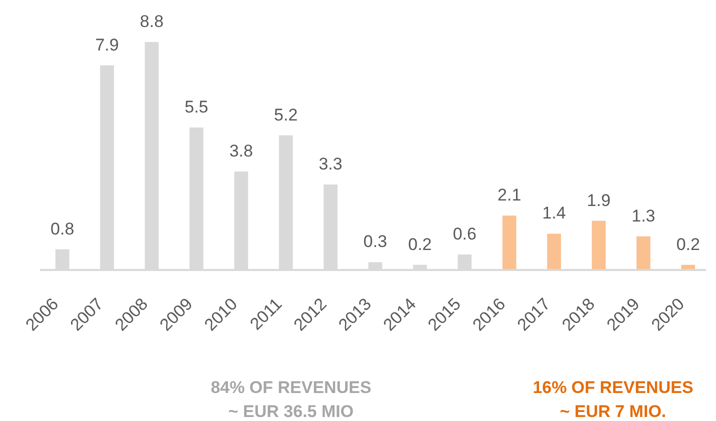  I want to click on text: 16% OF REVENUES ~ EUR 7 MIO., so click(613, 399).